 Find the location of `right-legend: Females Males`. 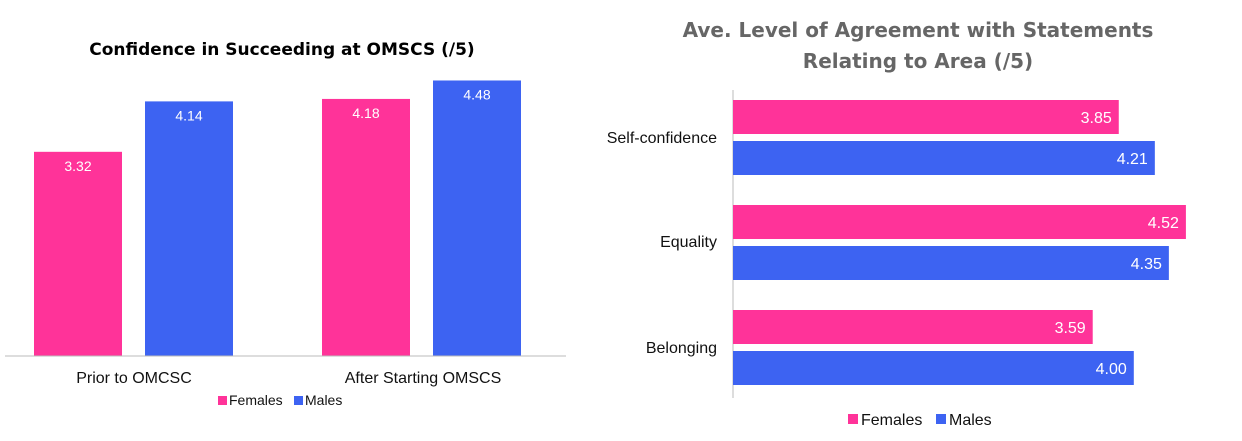

right-legend: Females Males is located at coordinates (920, 420).